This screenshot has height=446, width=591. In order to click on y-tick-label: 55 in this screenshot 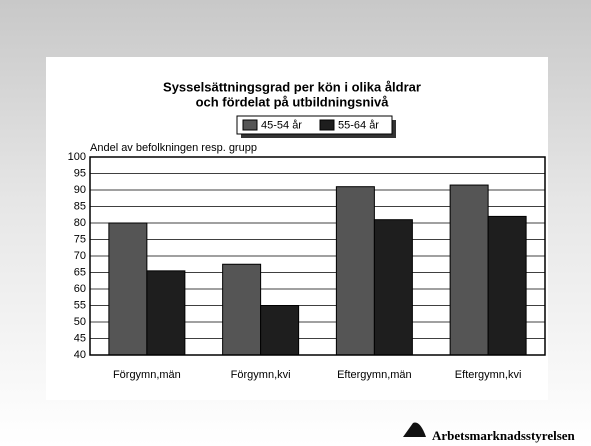, I will do `click(80, 305)`.